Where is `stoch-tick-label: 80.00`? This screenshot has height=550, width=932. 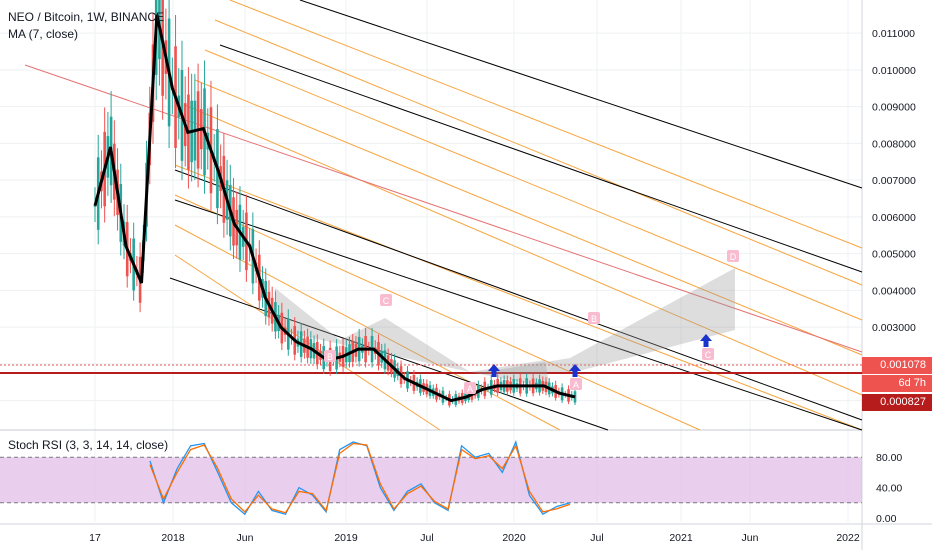
stoch-tick-label: 80.00 is located at coordinates (889, 458).